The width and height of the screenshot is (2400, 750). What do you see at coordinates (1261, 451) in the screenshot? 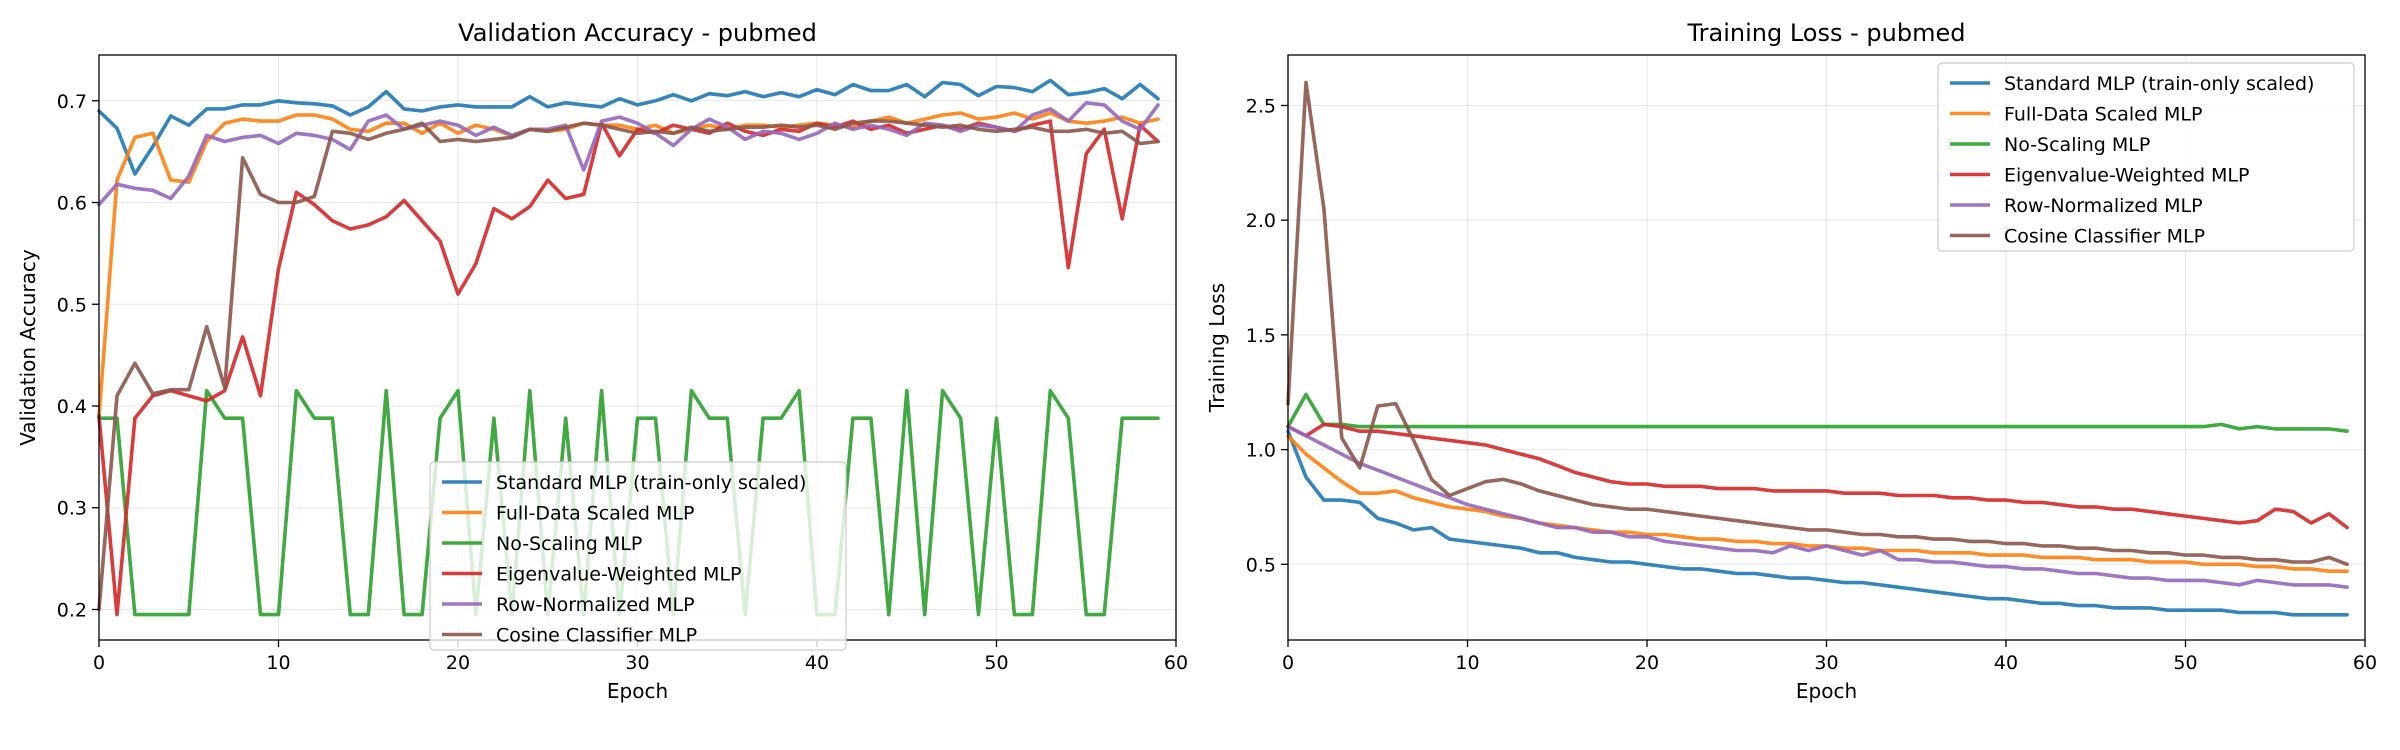
I see `y-tick-label: 1.0` at bounding box center [1261, 451].